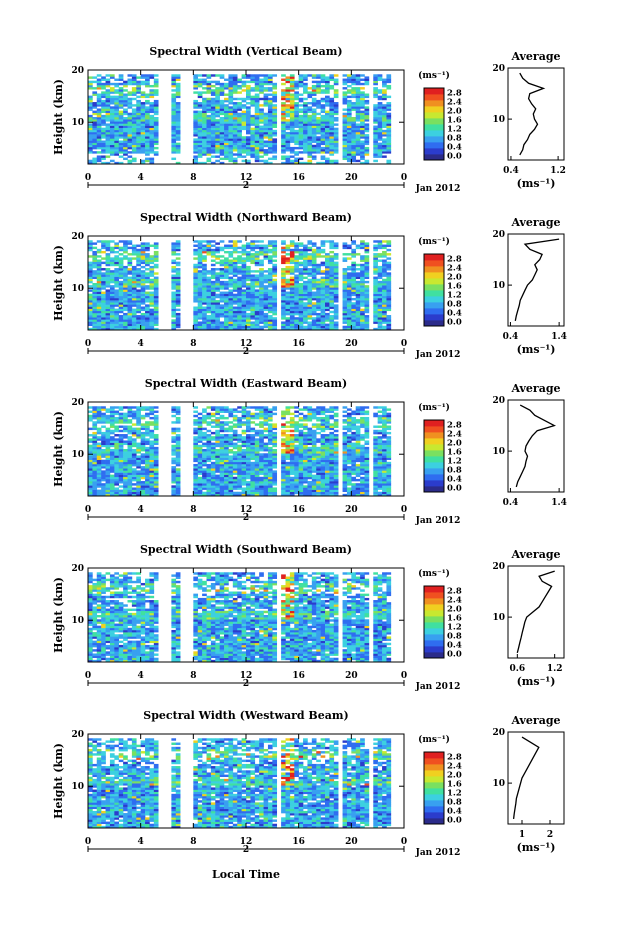 The width and height of the screenshot is (617, 934). Describe the element at coordinates (404, 344) in the screenshot. I see `x-tick-label: 0` at that location.